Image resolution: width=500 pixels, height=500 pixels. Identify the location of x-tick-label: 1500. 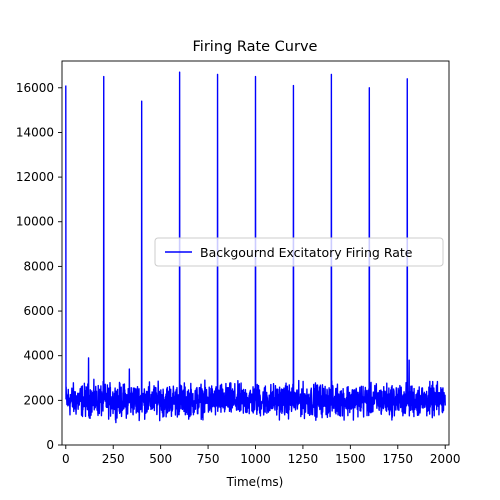
(350, 459).